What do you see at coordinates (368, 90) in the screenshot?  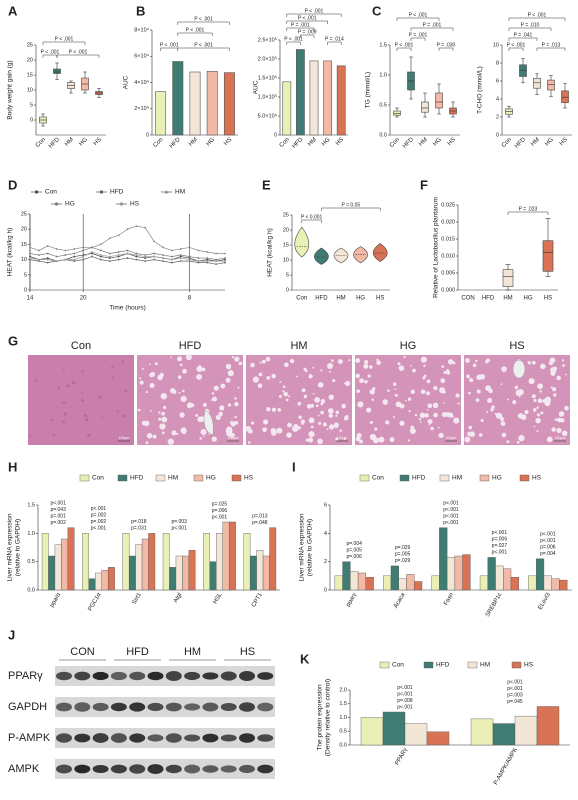 I see `y-axis-label: TG (mmol/L)` at bounding box center [368, 90].